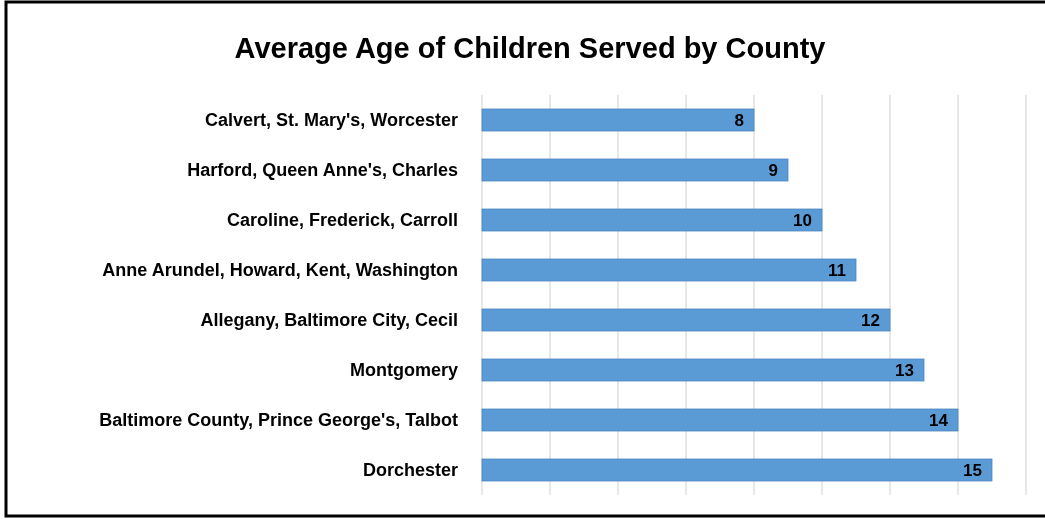  Describe the element at coordinates (870, 321) in the screenshot. I see `data-label: 12` at that location.